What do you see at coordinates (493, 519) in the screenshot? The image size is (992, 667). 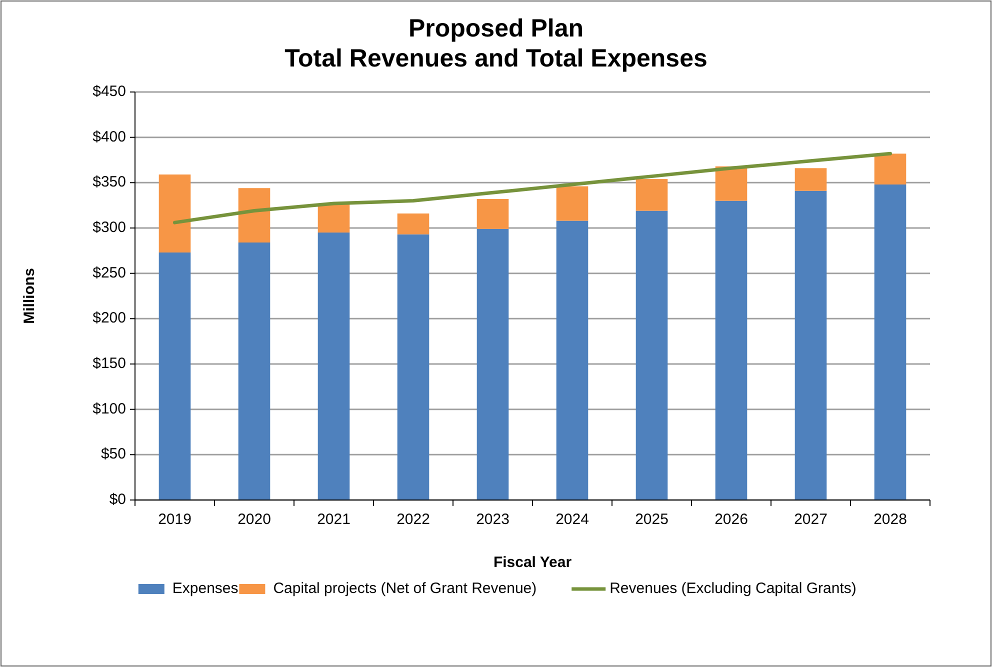 I see `x-tick-label: 2023` at bounding box center [493, 519].